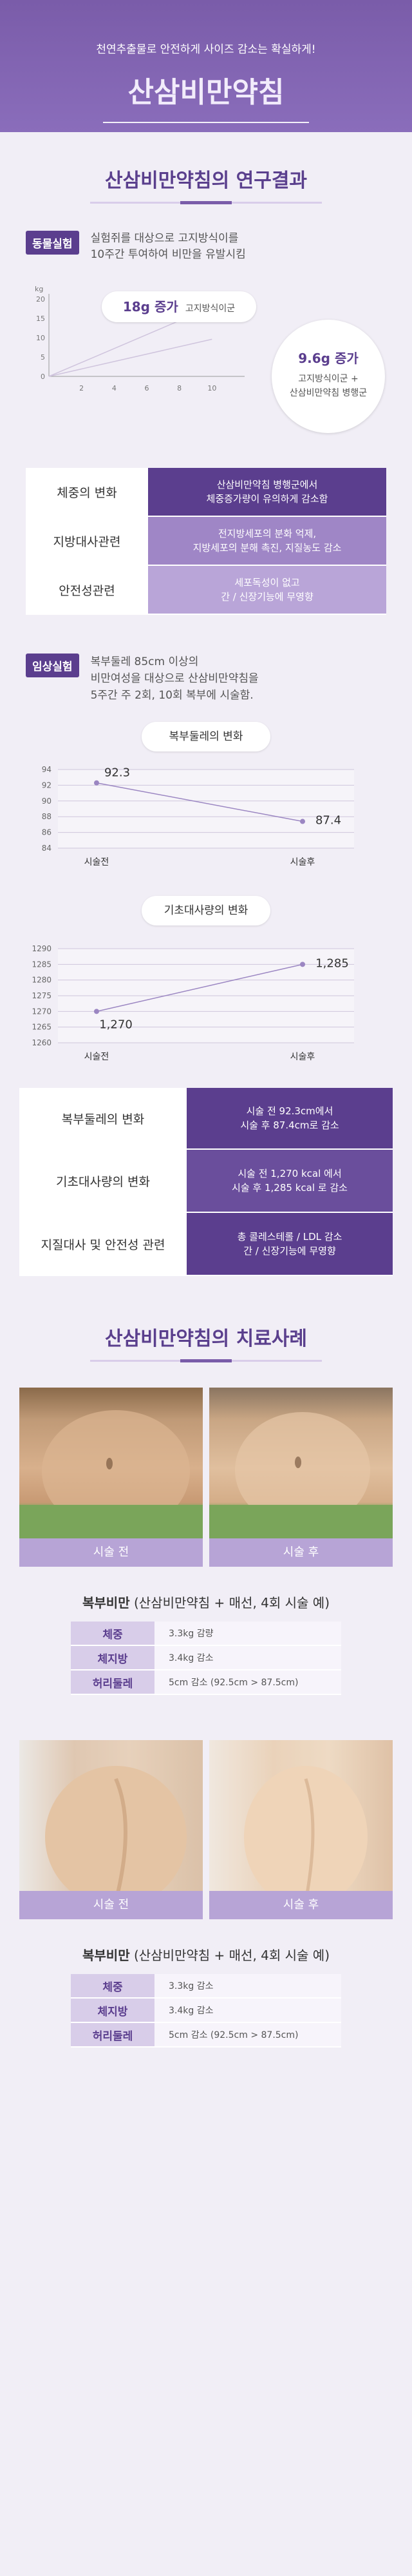 The image size is (412, 2576). What do you see at coordinates (43, 357) in the screenshot?
I see `y-tick-label: 5` at bounding box center [43, 357].